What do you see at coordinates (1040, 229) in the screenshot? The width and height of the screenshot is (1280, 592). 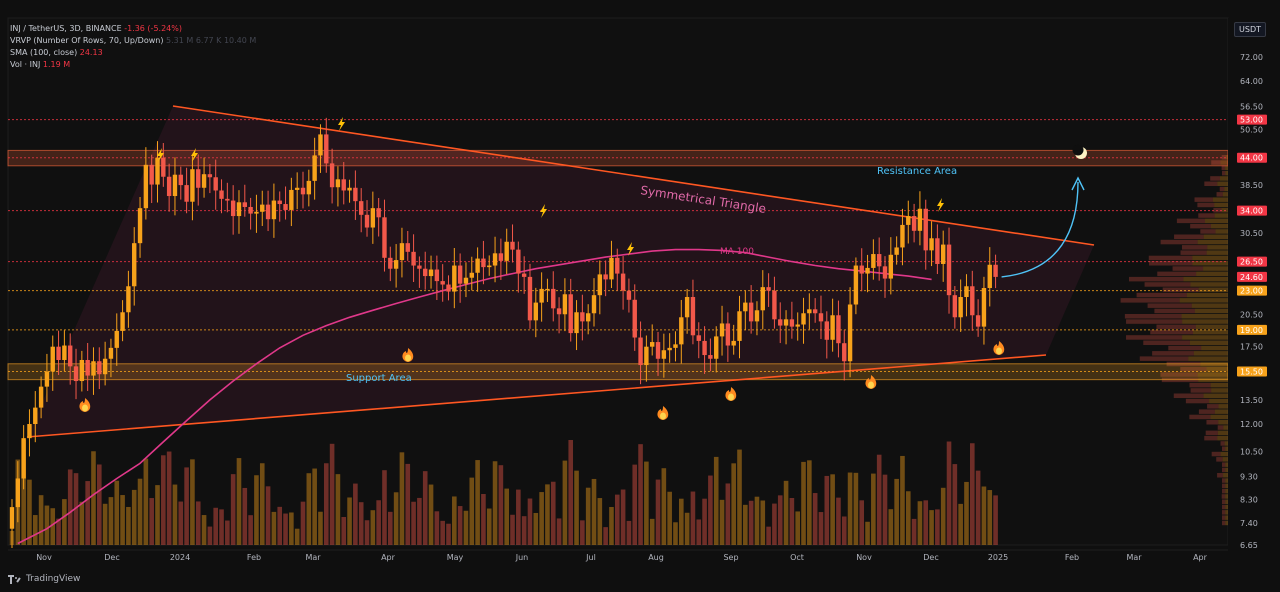 I see `projection-arrow` at bounding box center [1040, 229].